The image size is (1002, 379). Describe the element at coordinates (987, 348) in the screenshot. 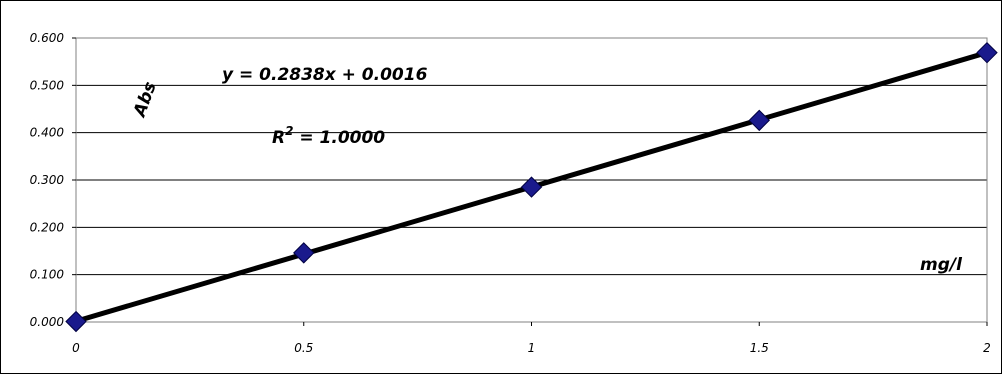

I see `x-tick-label-4: 2` at that location.